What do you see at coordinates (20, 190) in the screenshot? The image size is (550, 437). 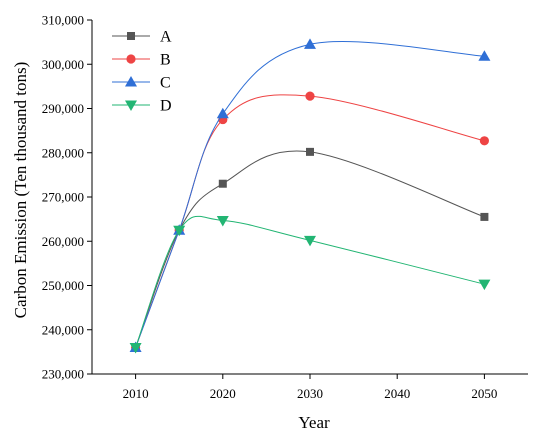 I see `y-axis-title: Carbon Emission (Ten thousand tons)` at bounding box center [20, 190].